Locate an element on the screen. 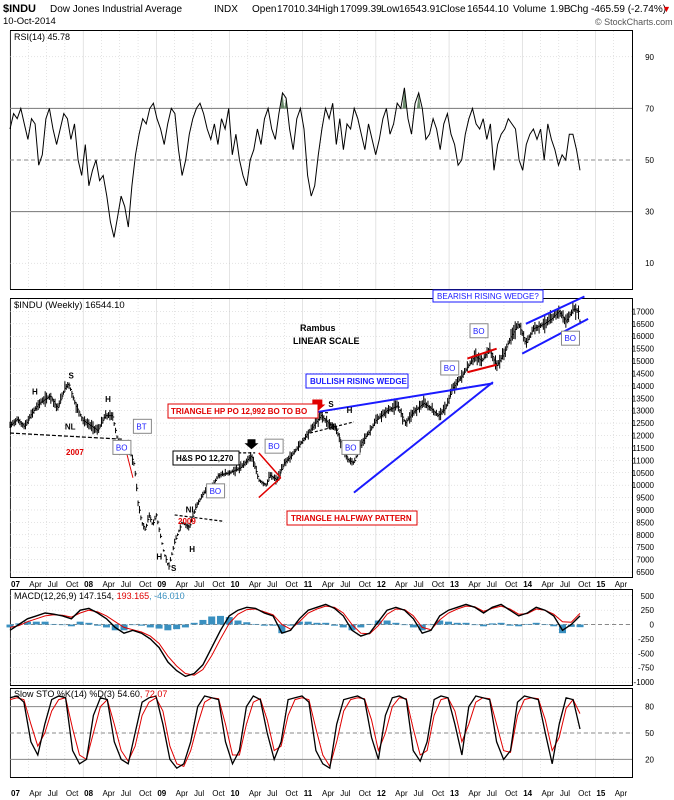 This screenshot has width=674, height=800. x-top-tick-label: 13 is located at coordinates (454, 584).